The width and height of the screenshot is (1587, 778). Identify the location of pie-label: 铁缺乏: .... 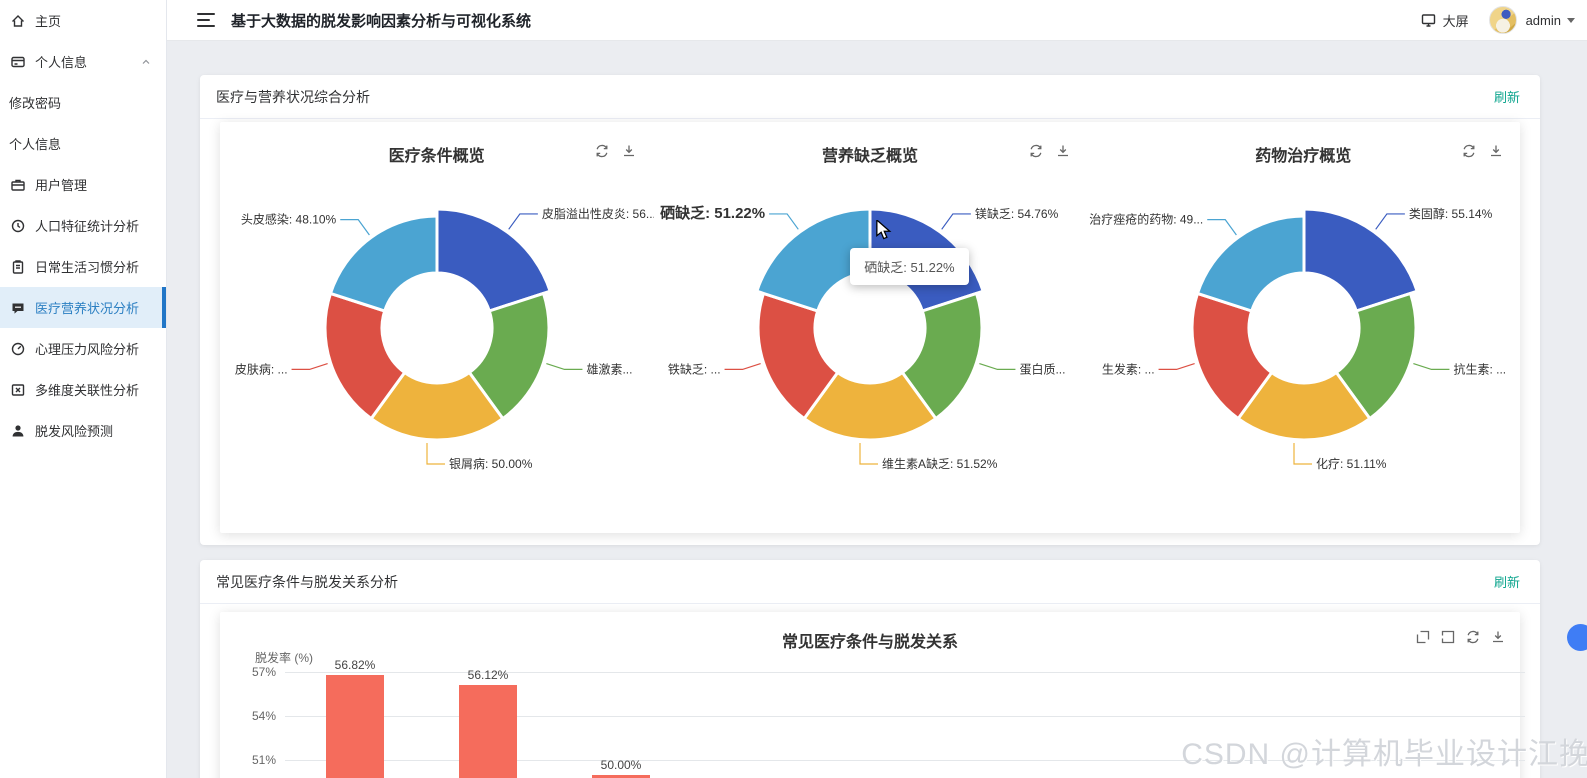
(694, 368).